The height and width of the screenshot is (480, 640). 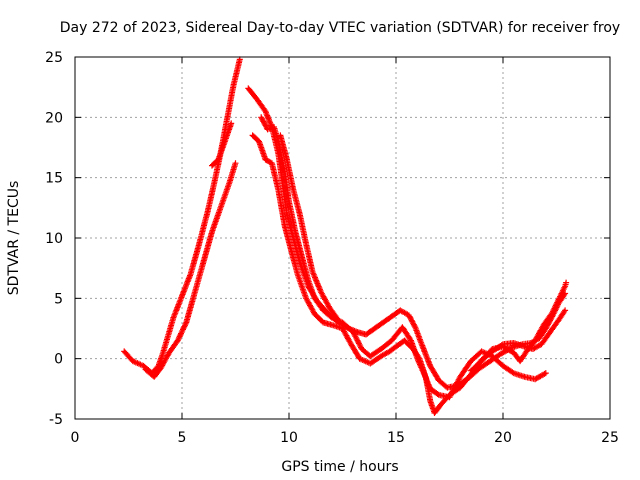 I want to click on x-tick-label: 0, so click(x=75, y=438).